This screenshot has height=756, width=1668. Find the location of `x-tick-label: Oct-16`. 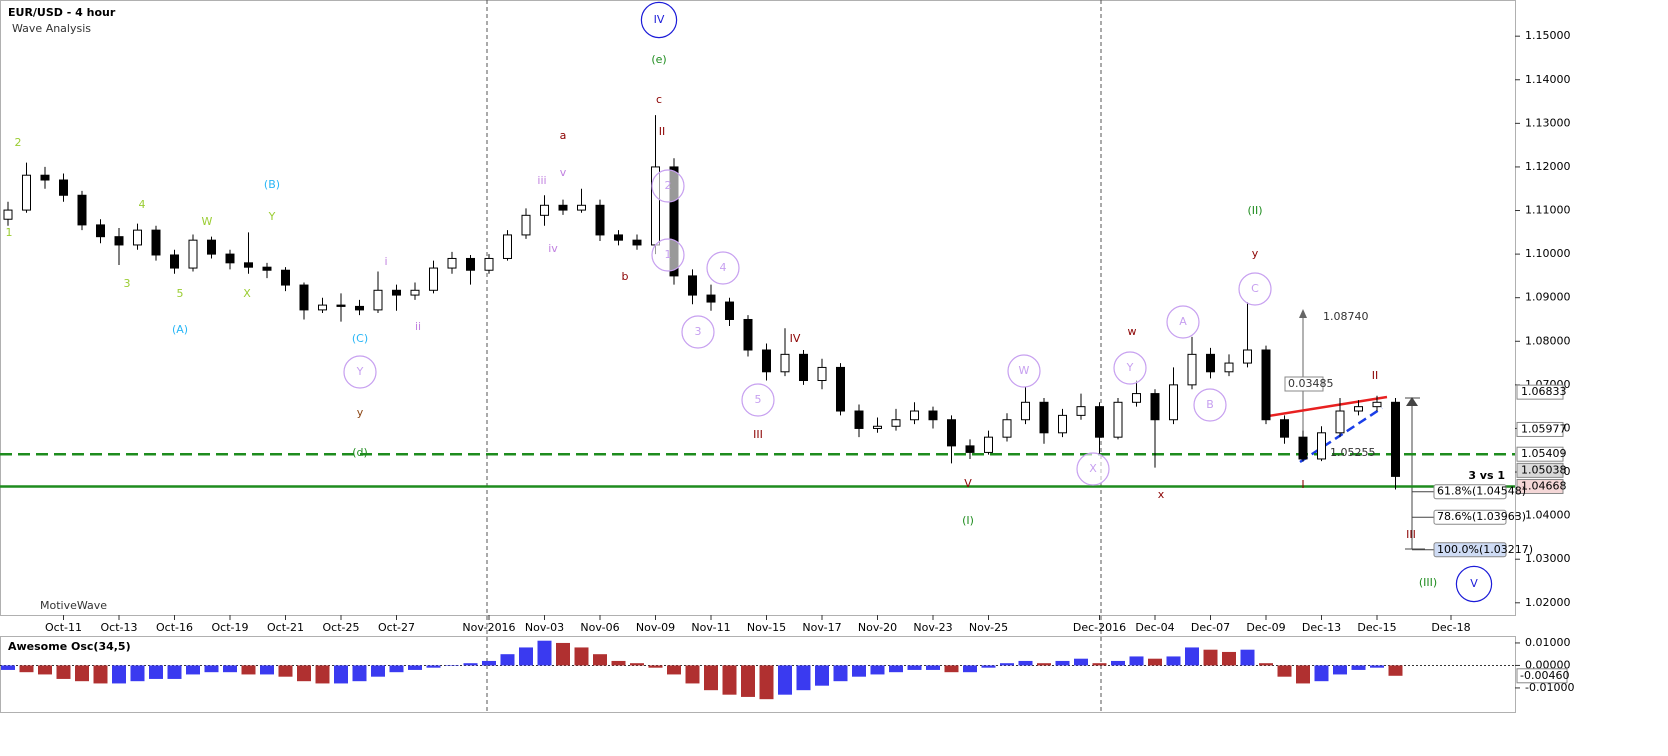

x-tick-label: Oct-16 is located at coordinates (174, 627).